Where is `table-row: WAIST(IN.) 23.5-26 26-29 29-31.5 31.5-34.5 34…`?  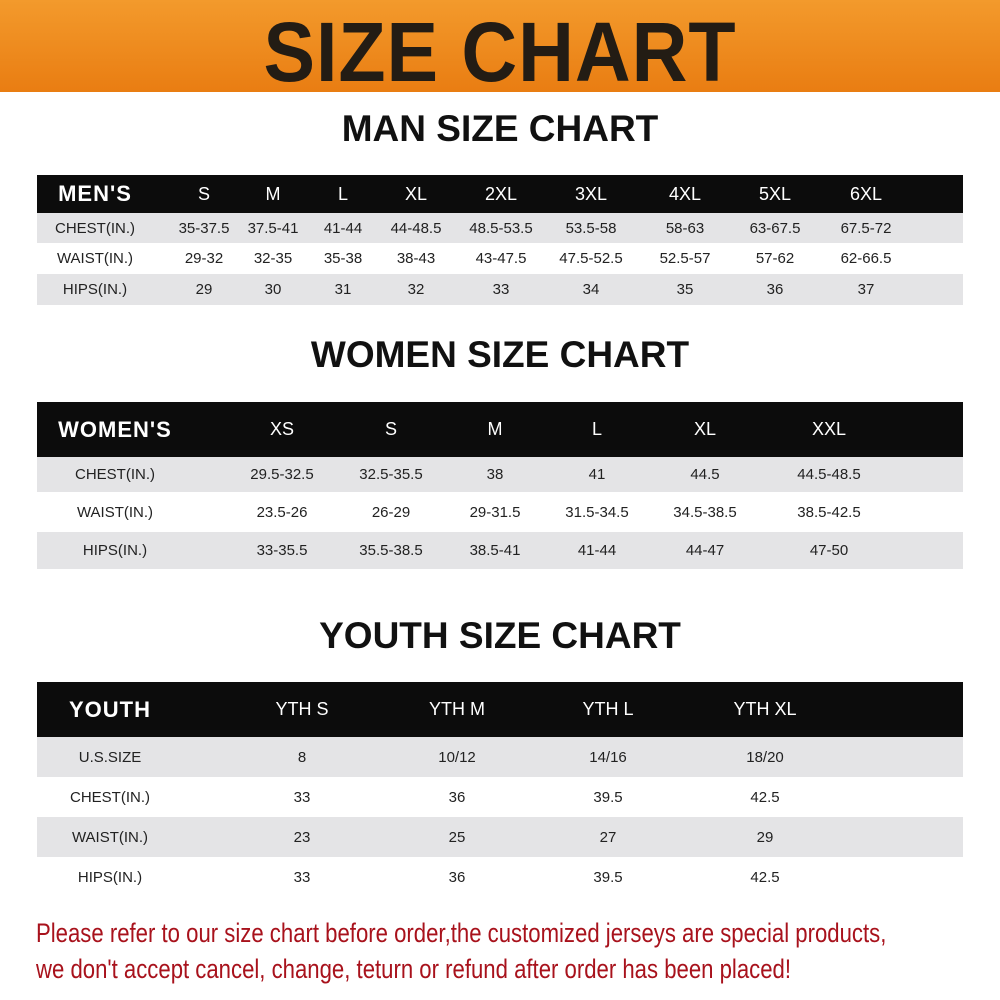
table-row: WAIST(IN.) 23.5-26 26-29 29-31.5 31.5-34.5 34… is located at coordinates (500, 512).